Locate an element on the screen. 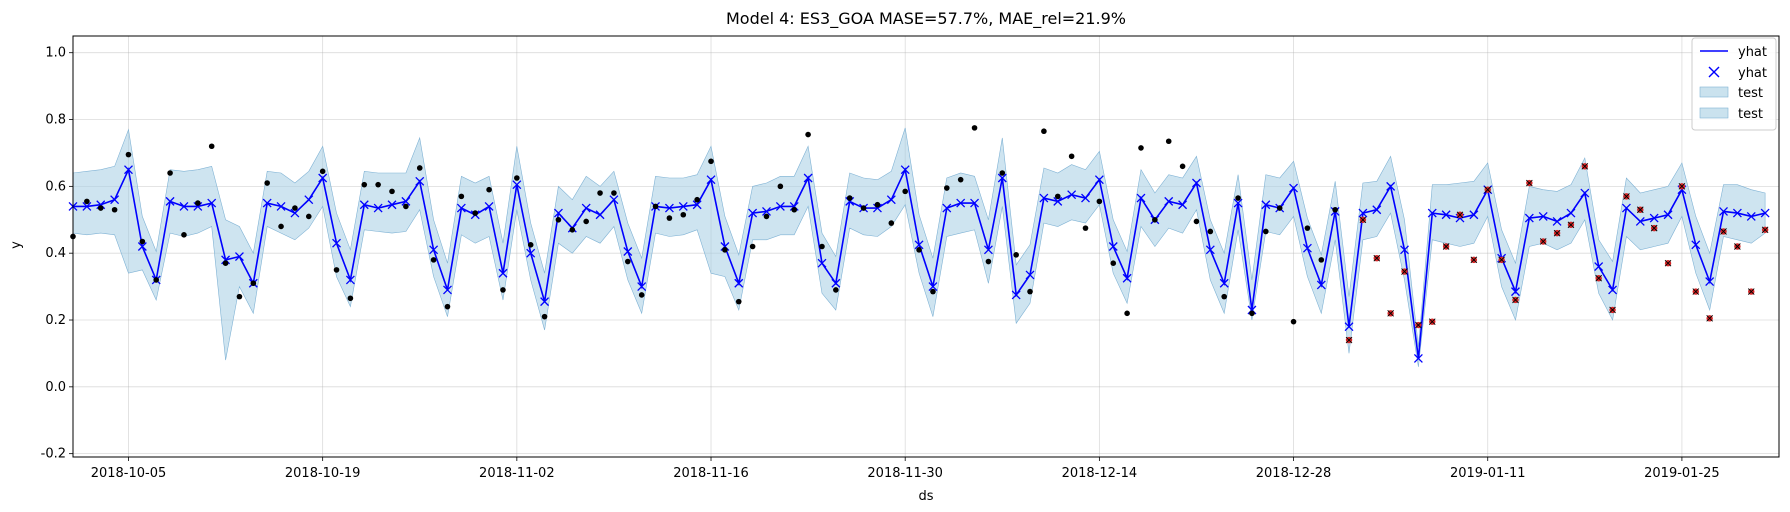 The height and width of the screenshot is (512, 1790). y-axis-ticks: -0.2 0.0 0.2 0.4 0.6 0.8 1.0 is located at coordinates (57, 254).